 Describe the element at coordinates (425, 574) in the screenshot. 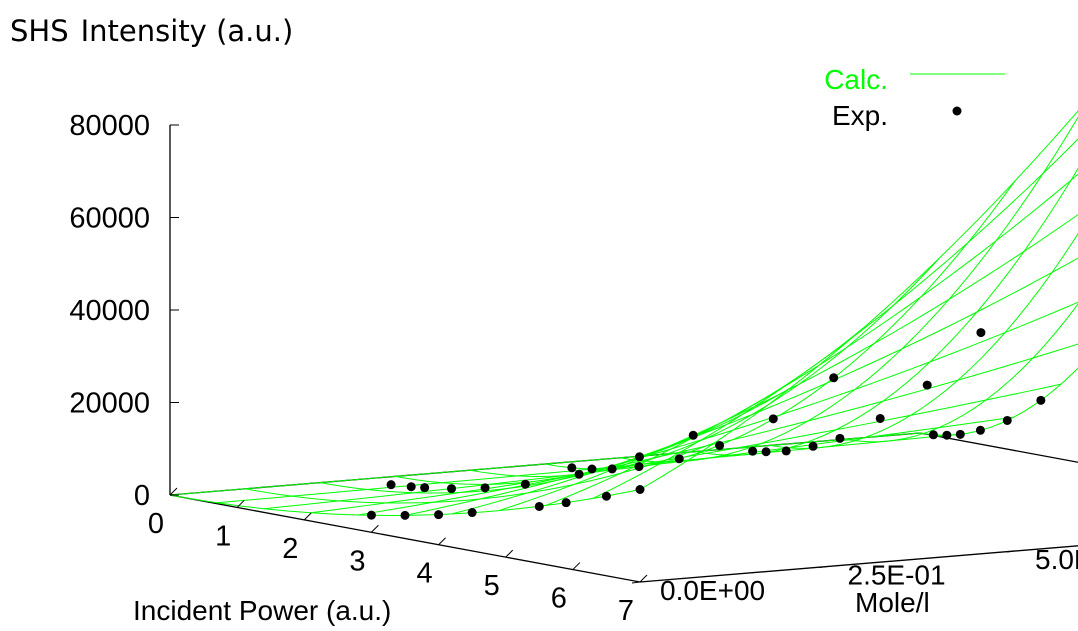

I see `x-tick-label-4: 4` at that location.